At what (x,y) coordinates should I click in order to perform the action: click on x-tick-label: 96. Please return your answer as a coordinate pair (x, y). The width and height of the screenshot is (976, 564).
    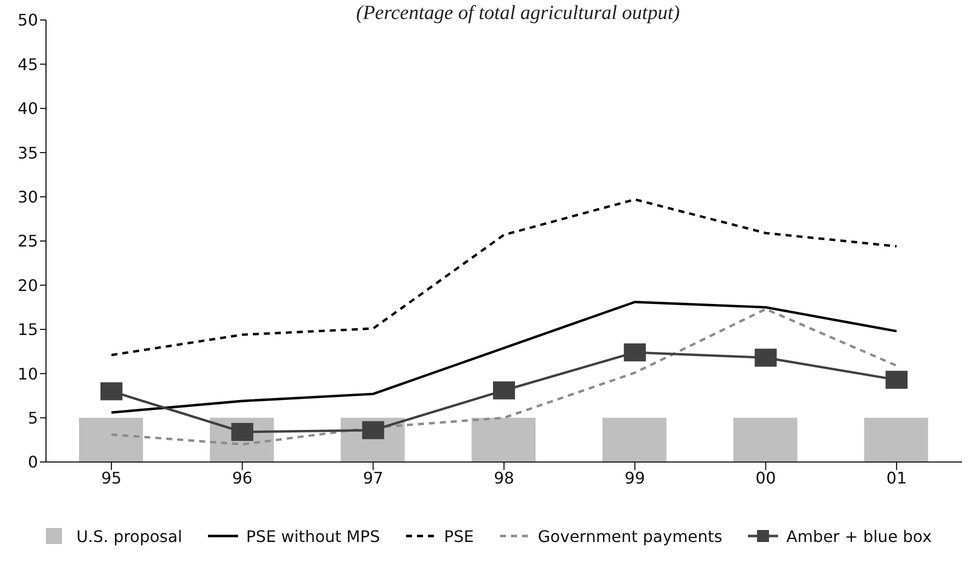
    Looking at the image, I should click on (242, 478).